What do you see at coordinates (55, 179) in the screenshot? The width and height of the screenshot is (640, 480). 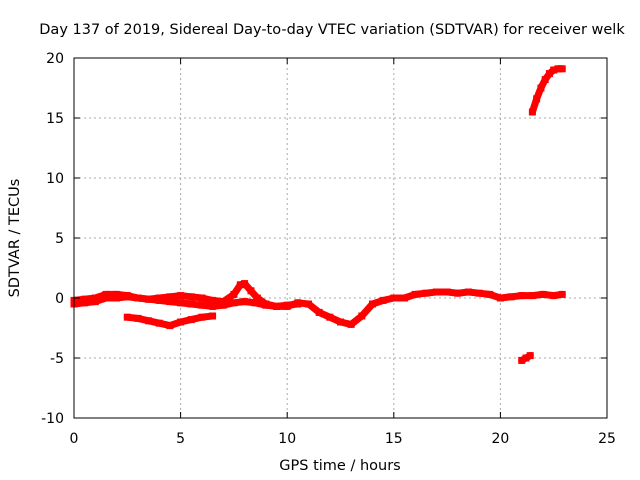 I see `y-tick-label: 10` at bounding box center [55, 179].